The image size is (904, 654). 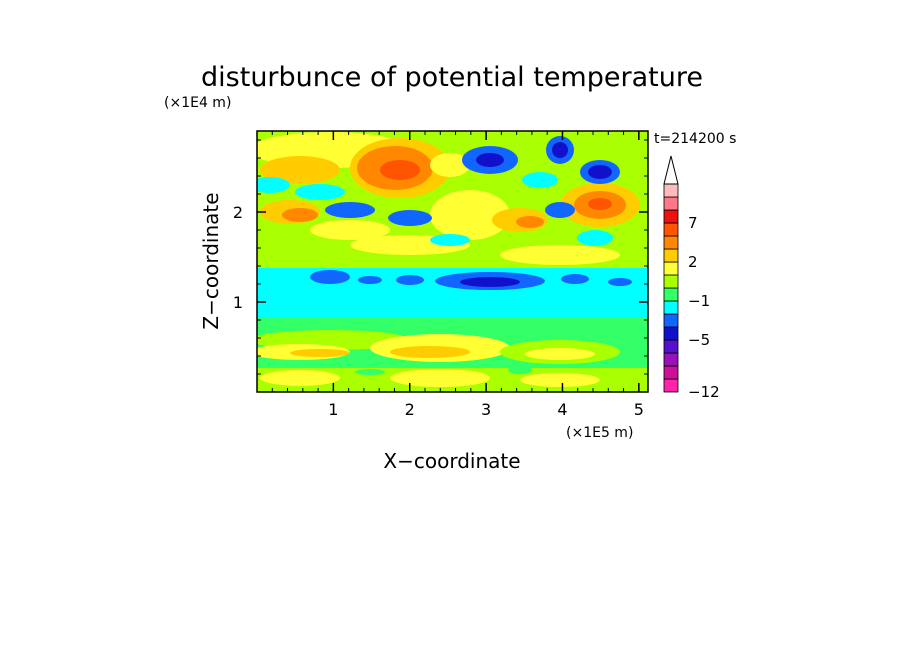 What do you see at coordinates (211, 260) in the screenshot?
I see `y-axis-label: Z−coordinate` at bounding box center [211, 260].